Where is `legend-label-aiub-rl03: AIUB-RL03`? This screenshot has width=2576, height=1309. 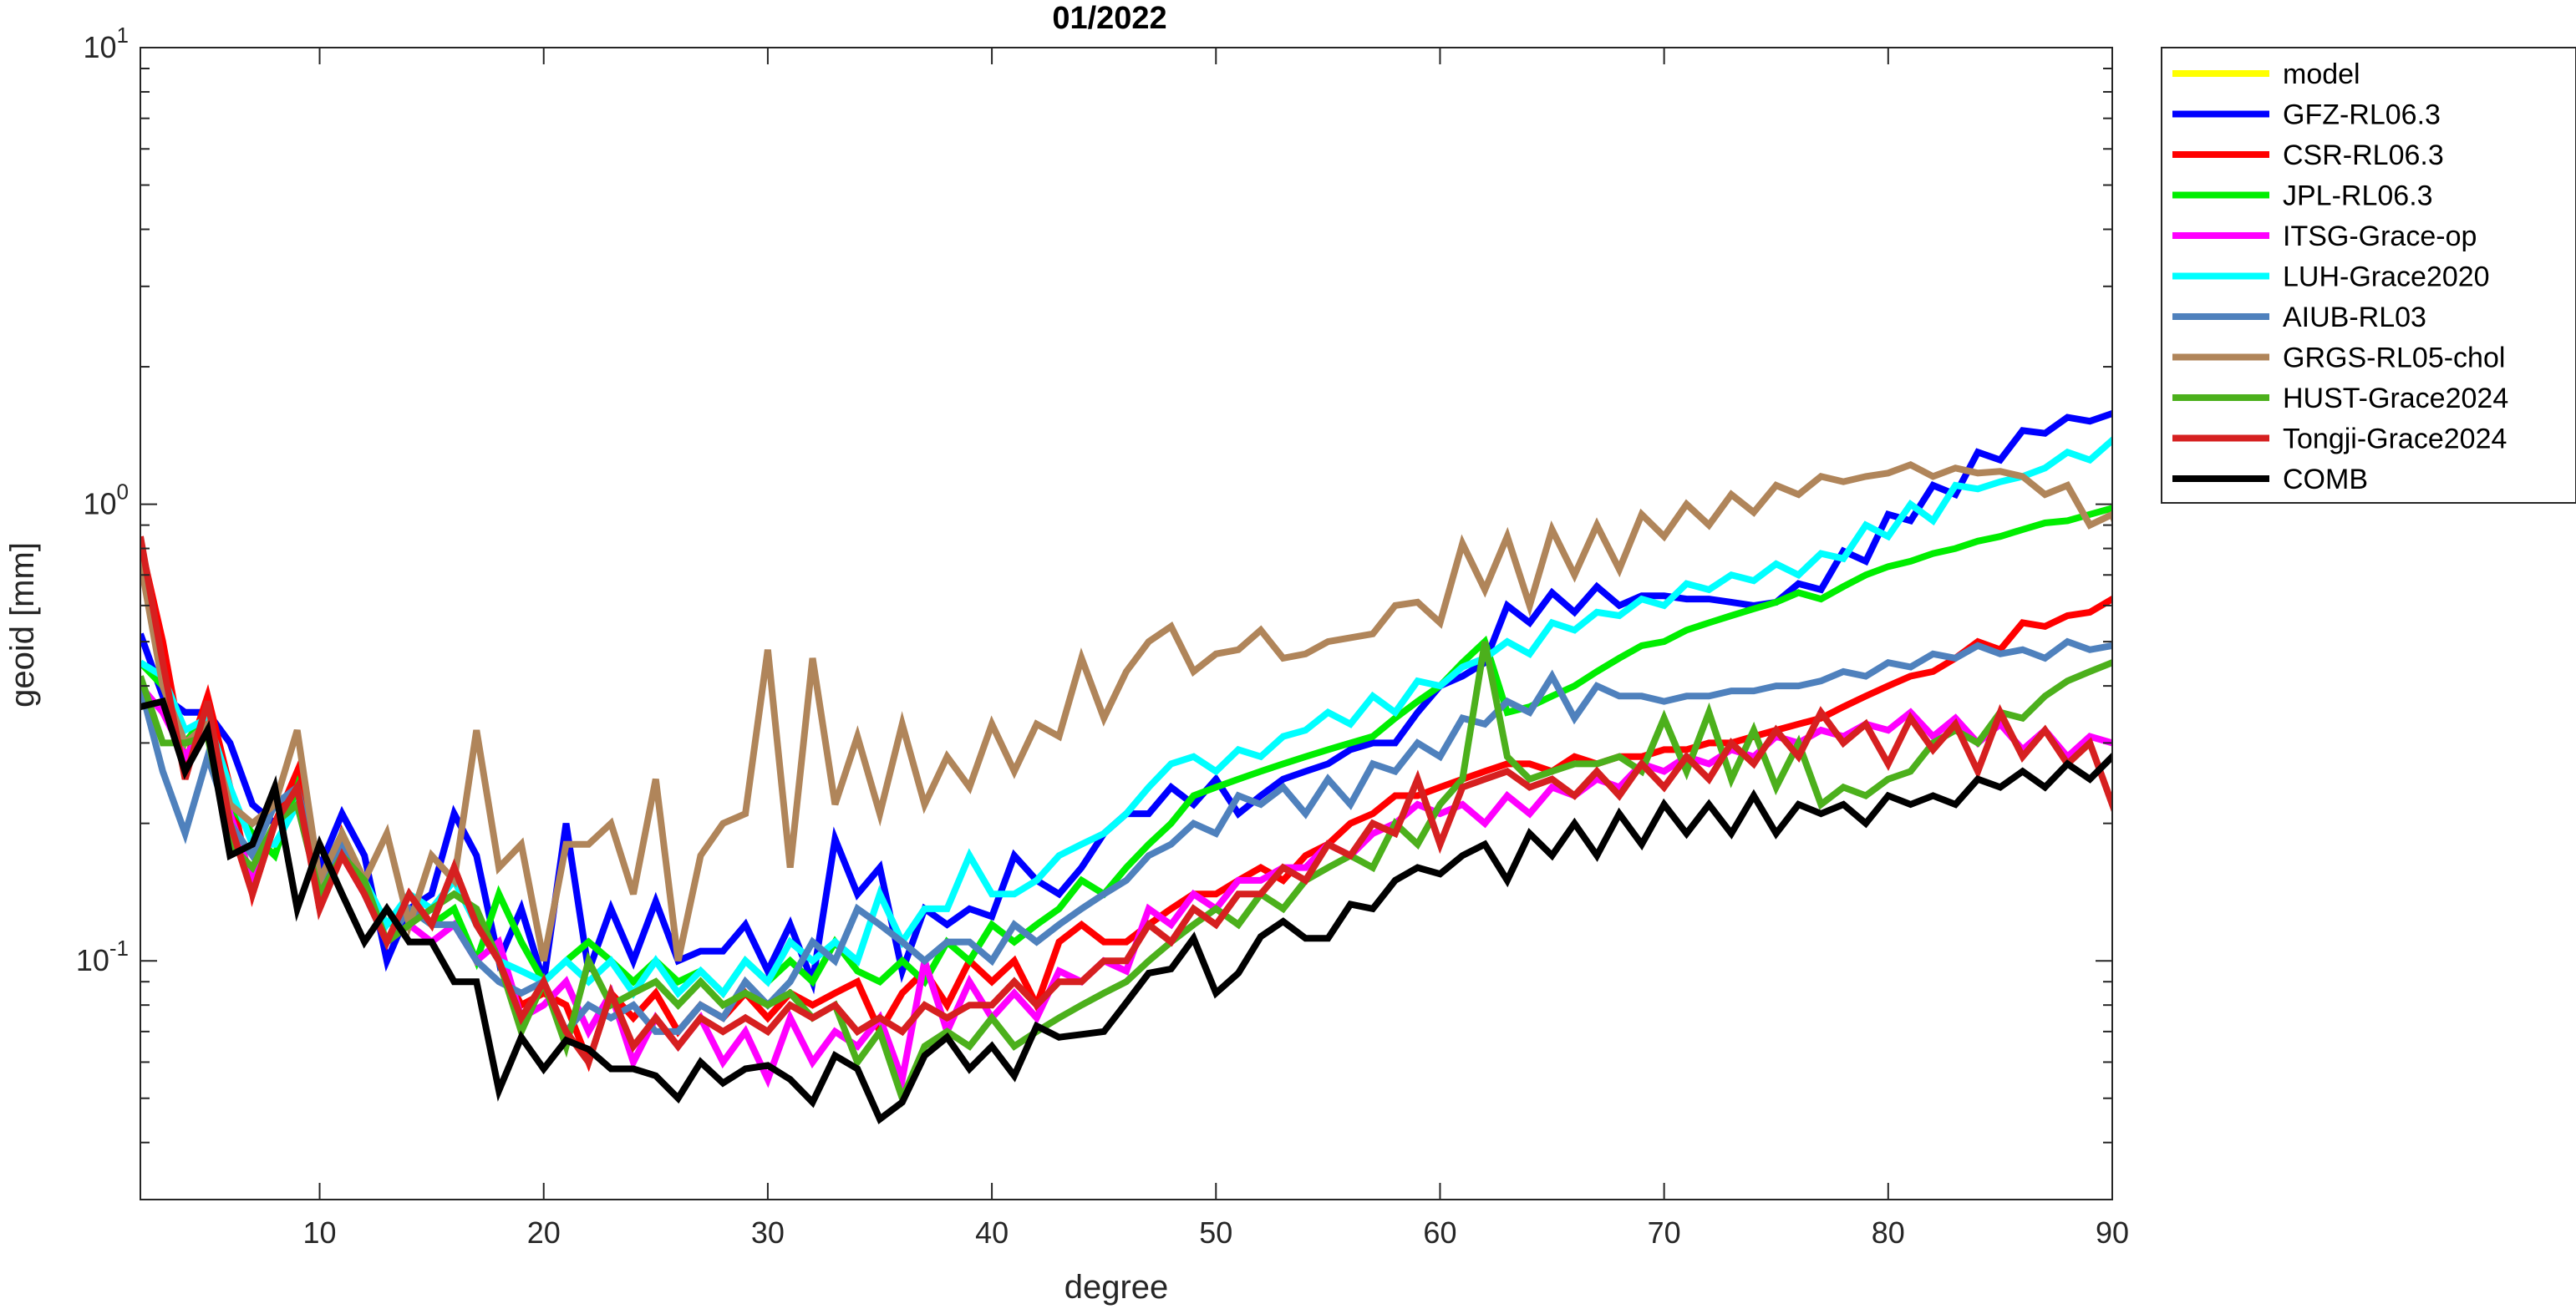
legend-label-aiub-rl03: AIUB-RL03 is located at coordinates (2354, 317).